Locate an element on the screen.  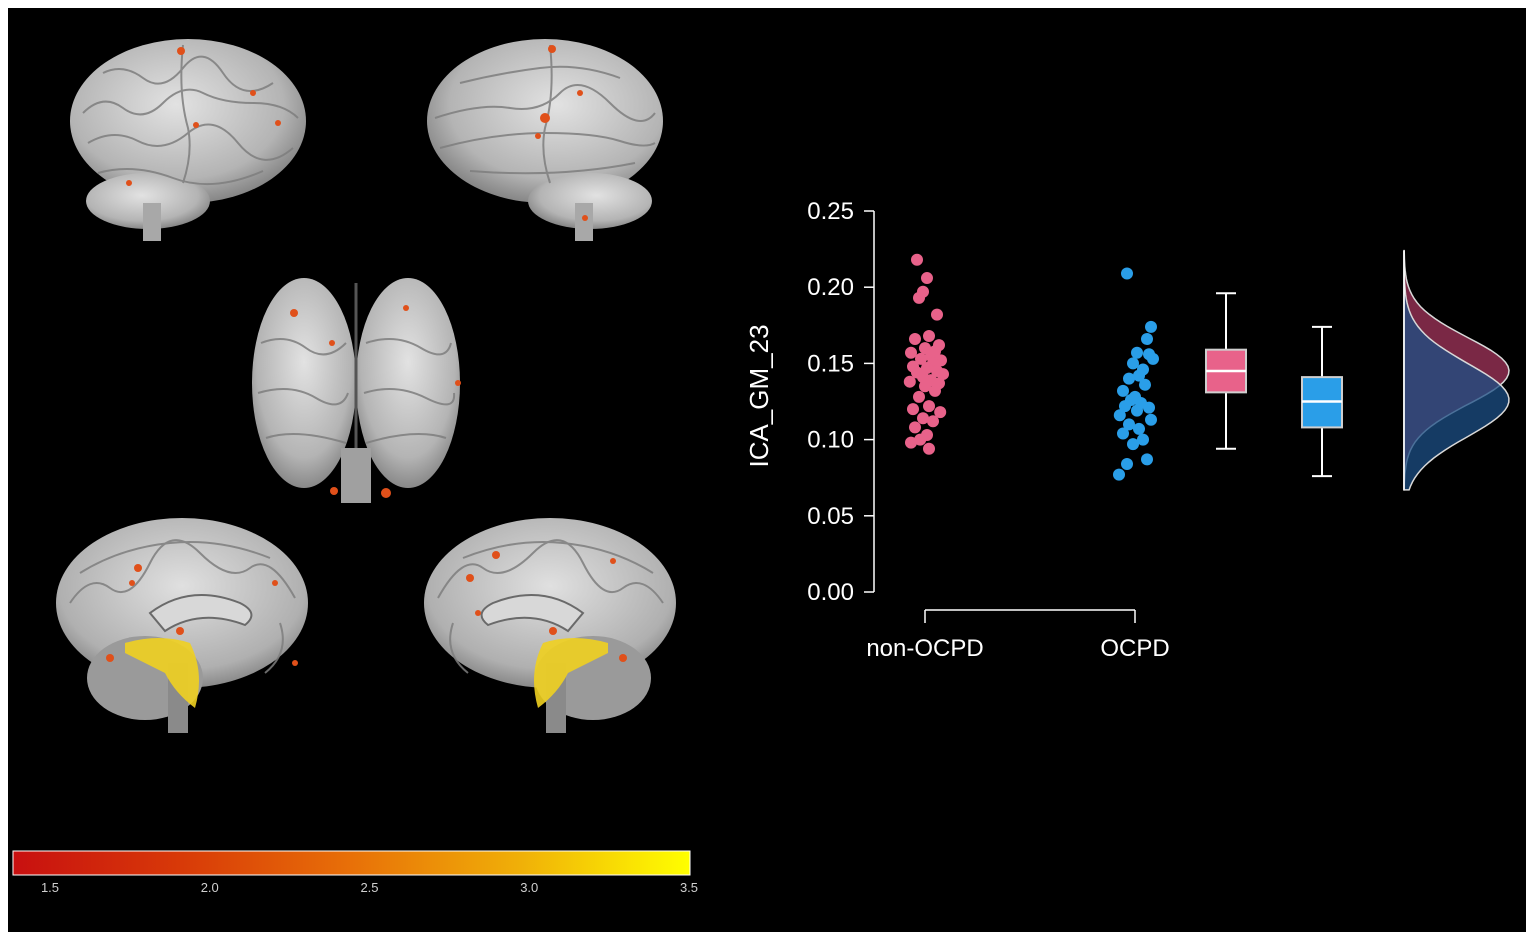
right-medial-view is located at coordinates (550, 625).